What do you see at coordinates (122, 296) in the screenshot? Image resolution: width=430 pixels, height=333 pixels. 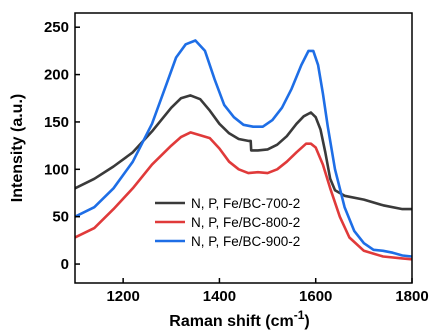 I see `x-tick-label: 1200` at bounding box center [122, 296].